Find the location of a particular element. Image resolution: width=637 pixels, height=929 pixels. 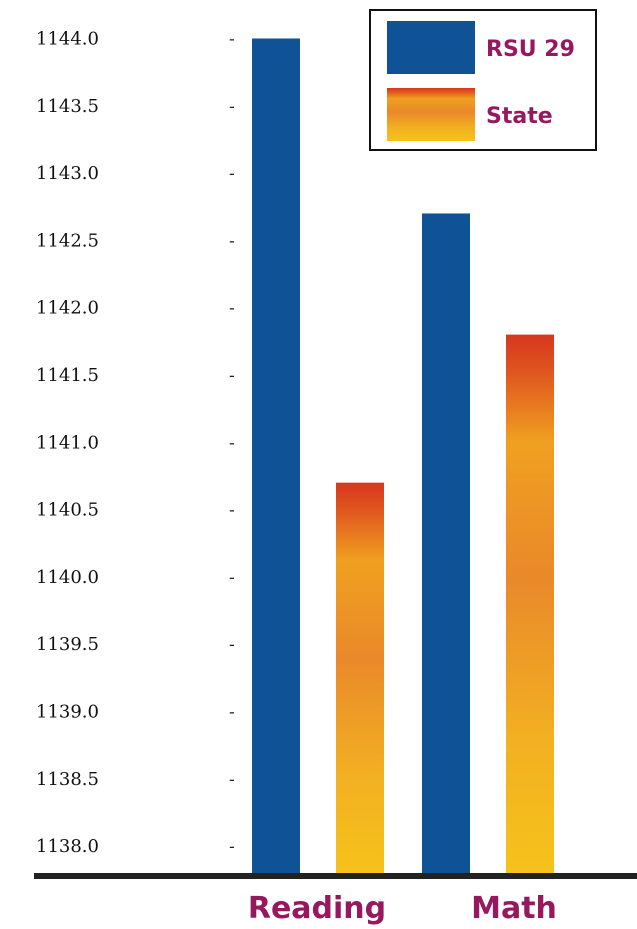

y-tick-label: 1138.5 is located at coordinates (67, 779).